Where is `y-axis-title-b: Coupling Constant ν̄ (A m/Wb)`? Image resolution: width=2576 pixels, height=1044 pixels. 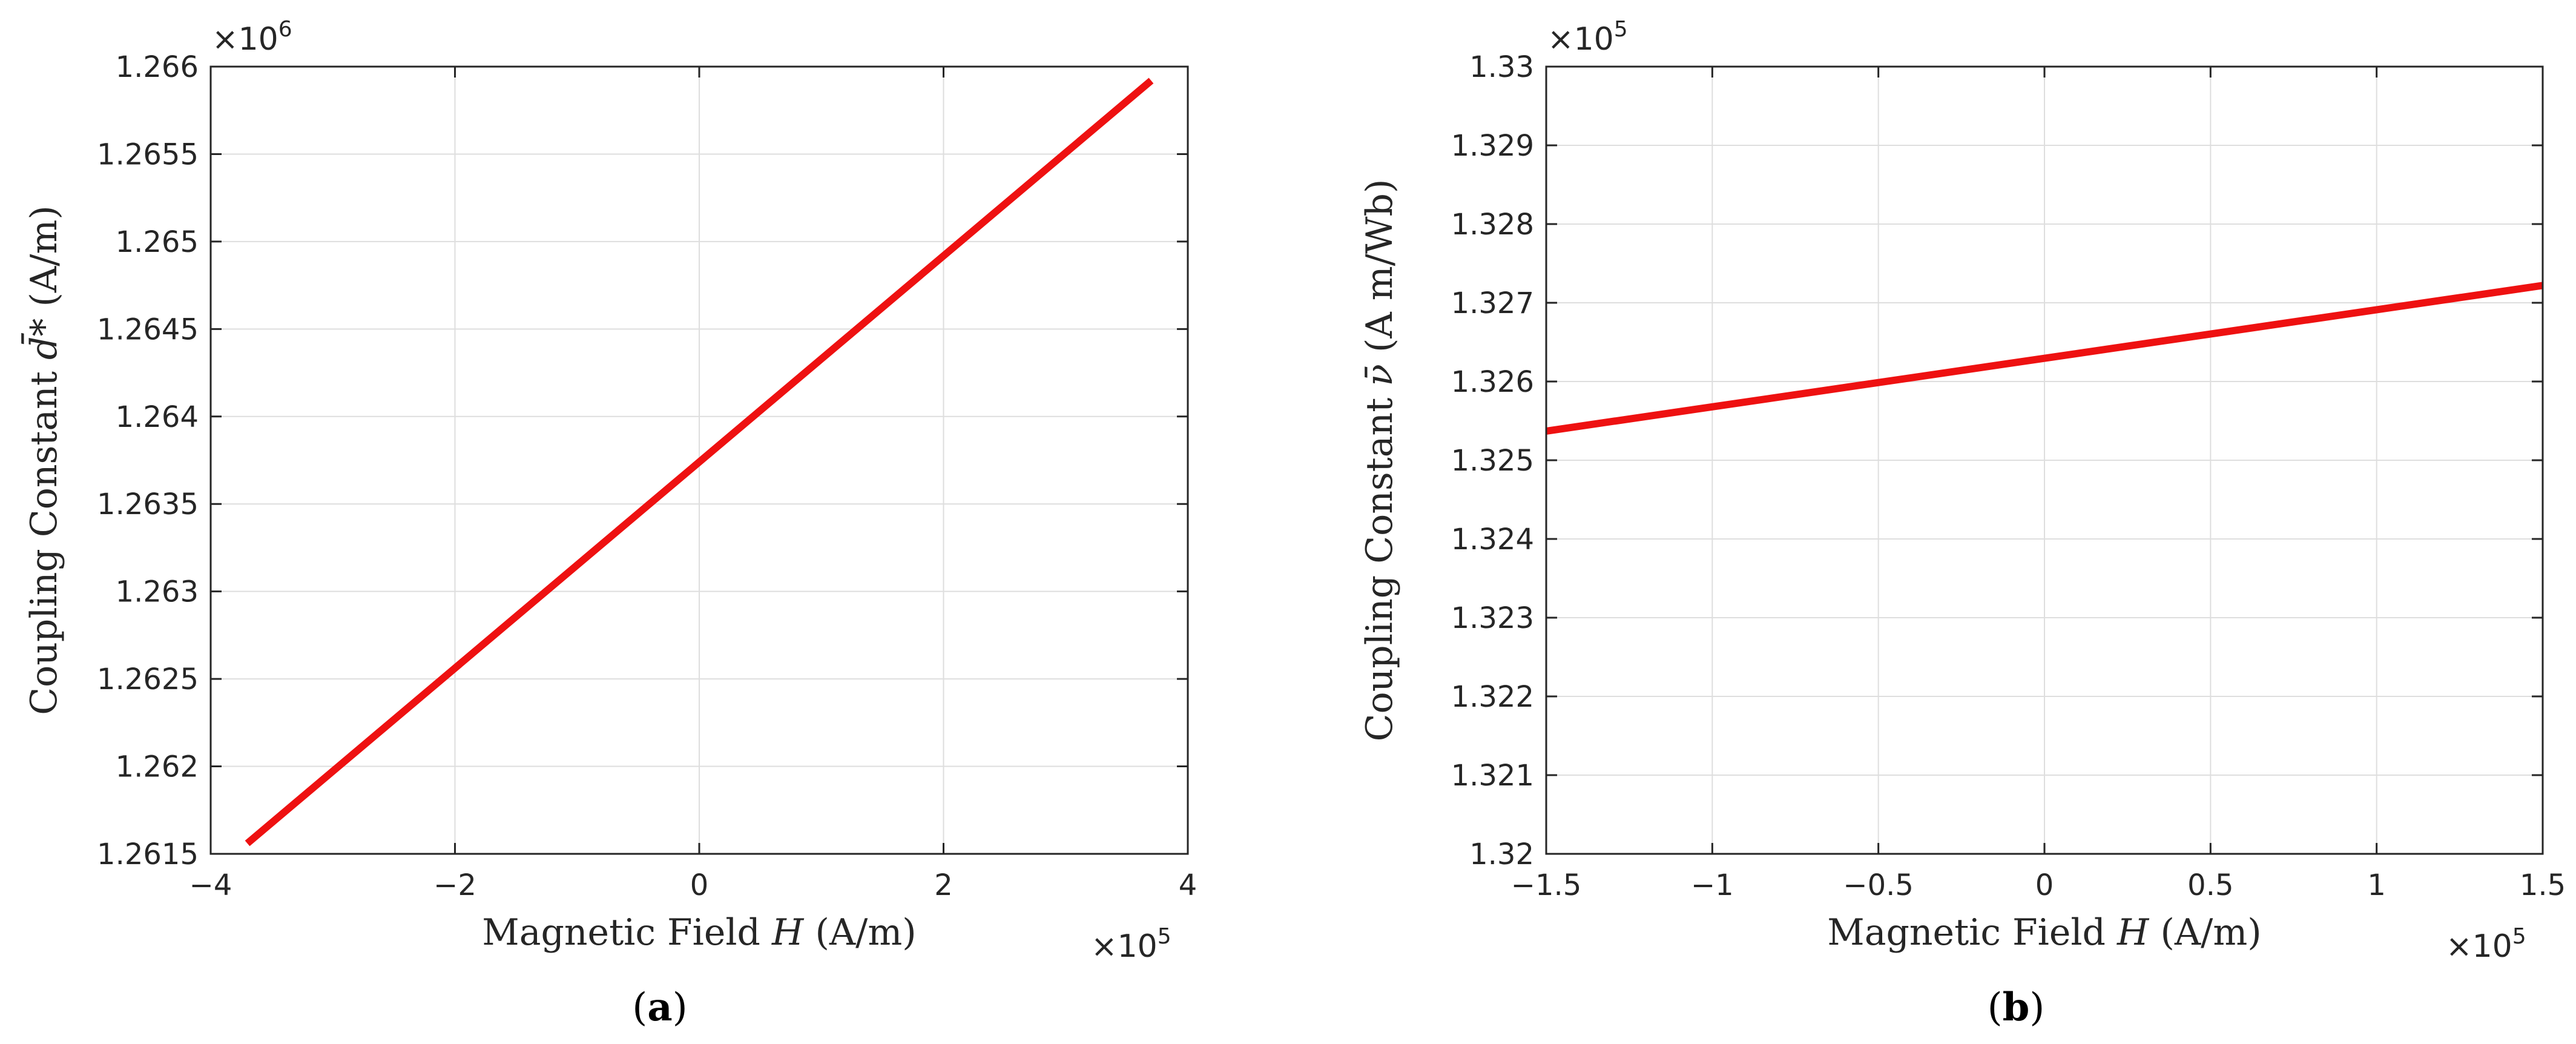 y-axis-title-b: Coupling Constant ν̄ (A m/Wb) is located at coordinates (1380, 460).